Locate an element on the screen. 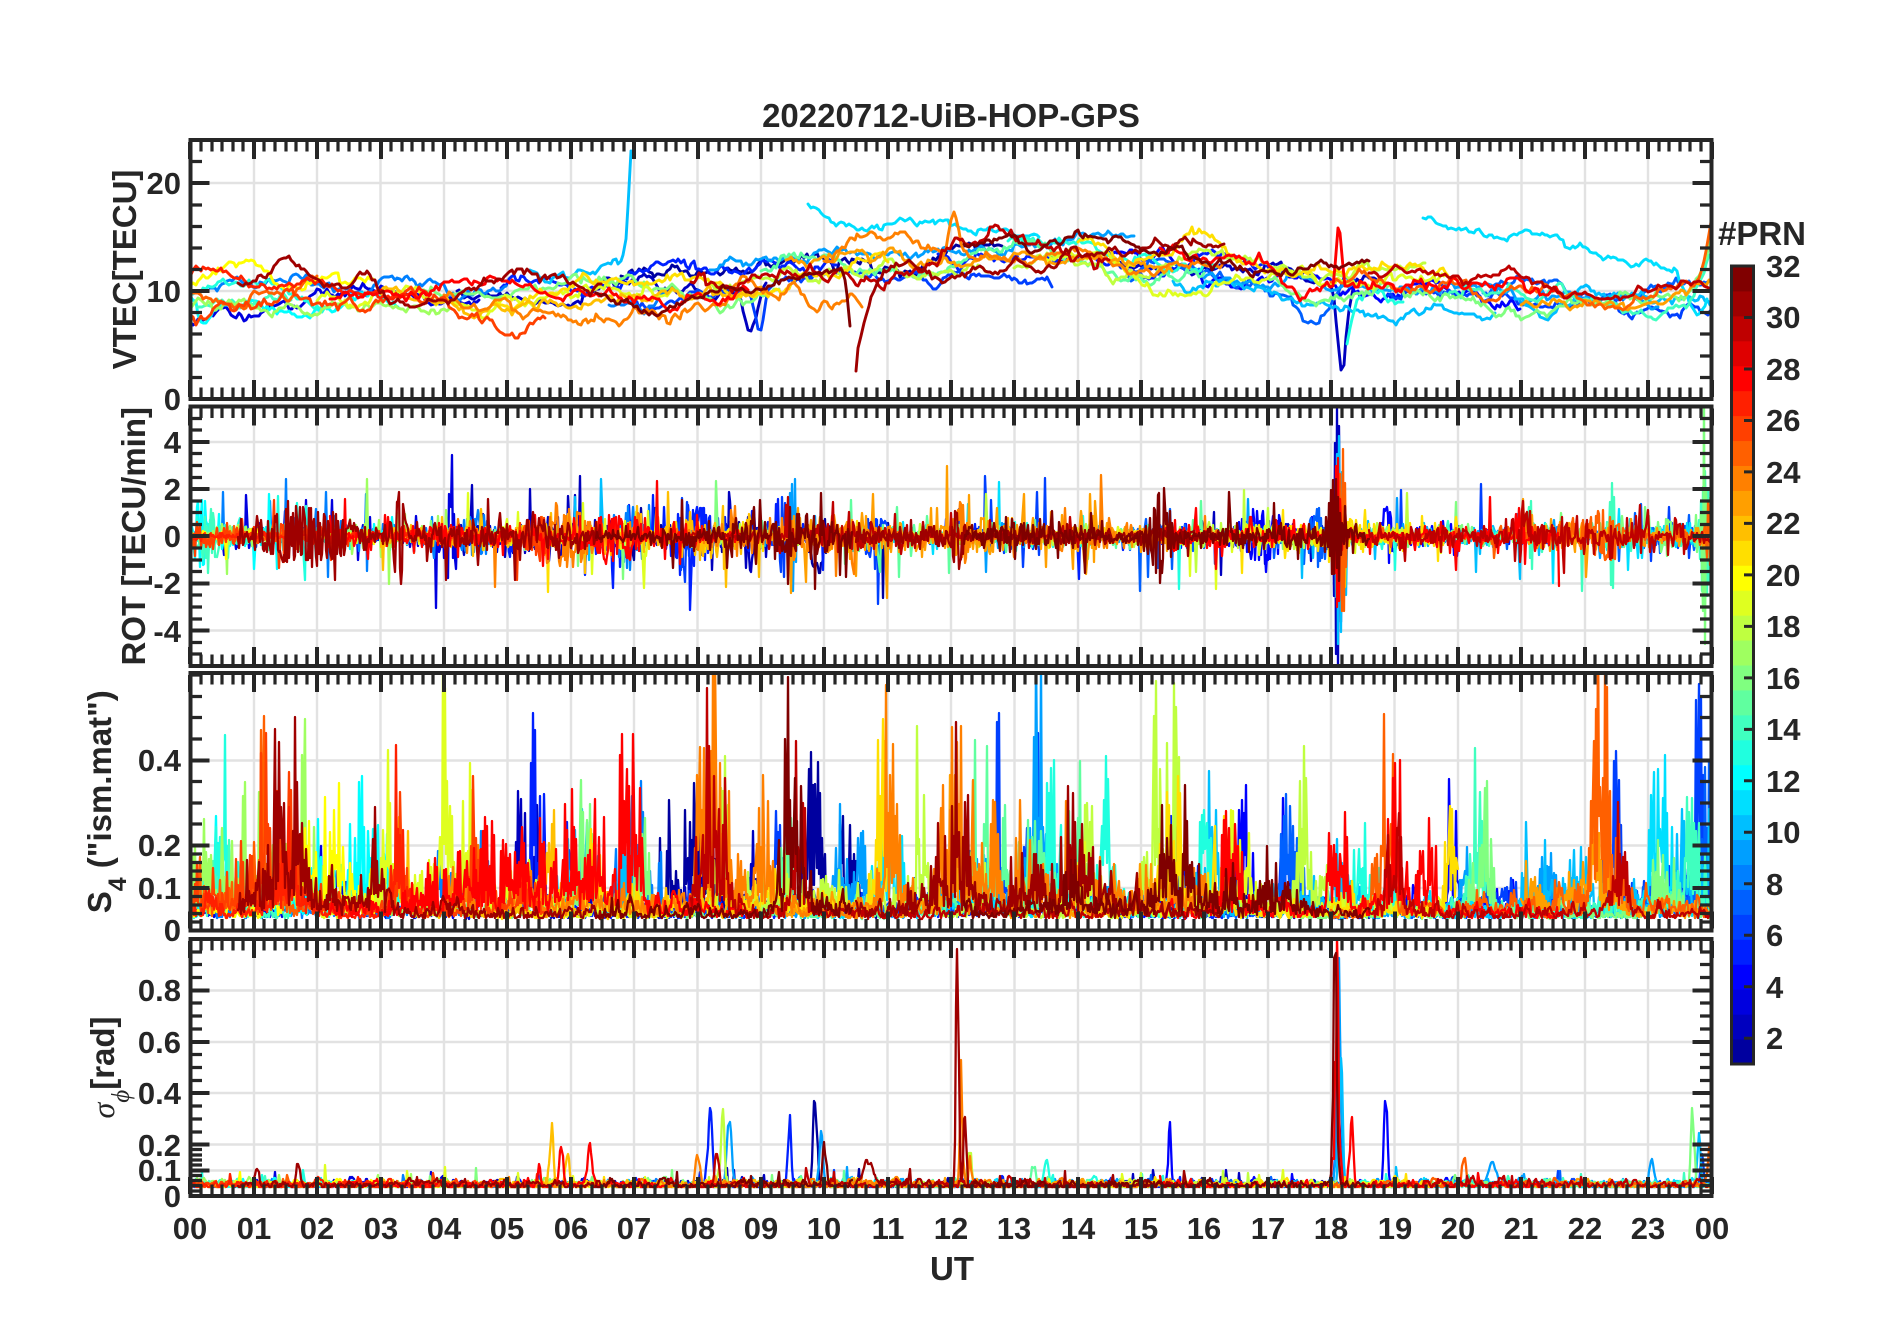 The height and width of the screenshot is (1335, 1902). svg-text: 24 is located at coordinates (1783, 472).